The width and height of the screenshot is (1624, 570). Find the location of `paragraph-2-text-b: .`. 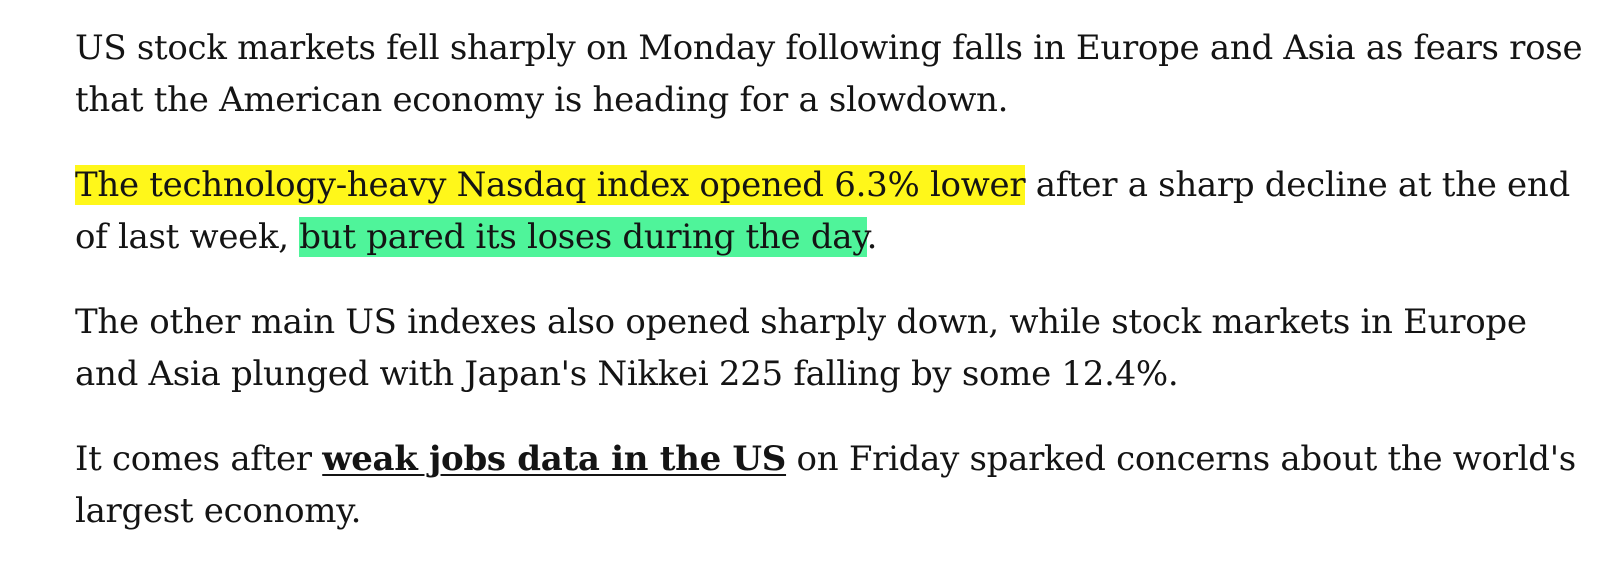

paragraph-2-text-b: . is located at coordinates (872, 237).